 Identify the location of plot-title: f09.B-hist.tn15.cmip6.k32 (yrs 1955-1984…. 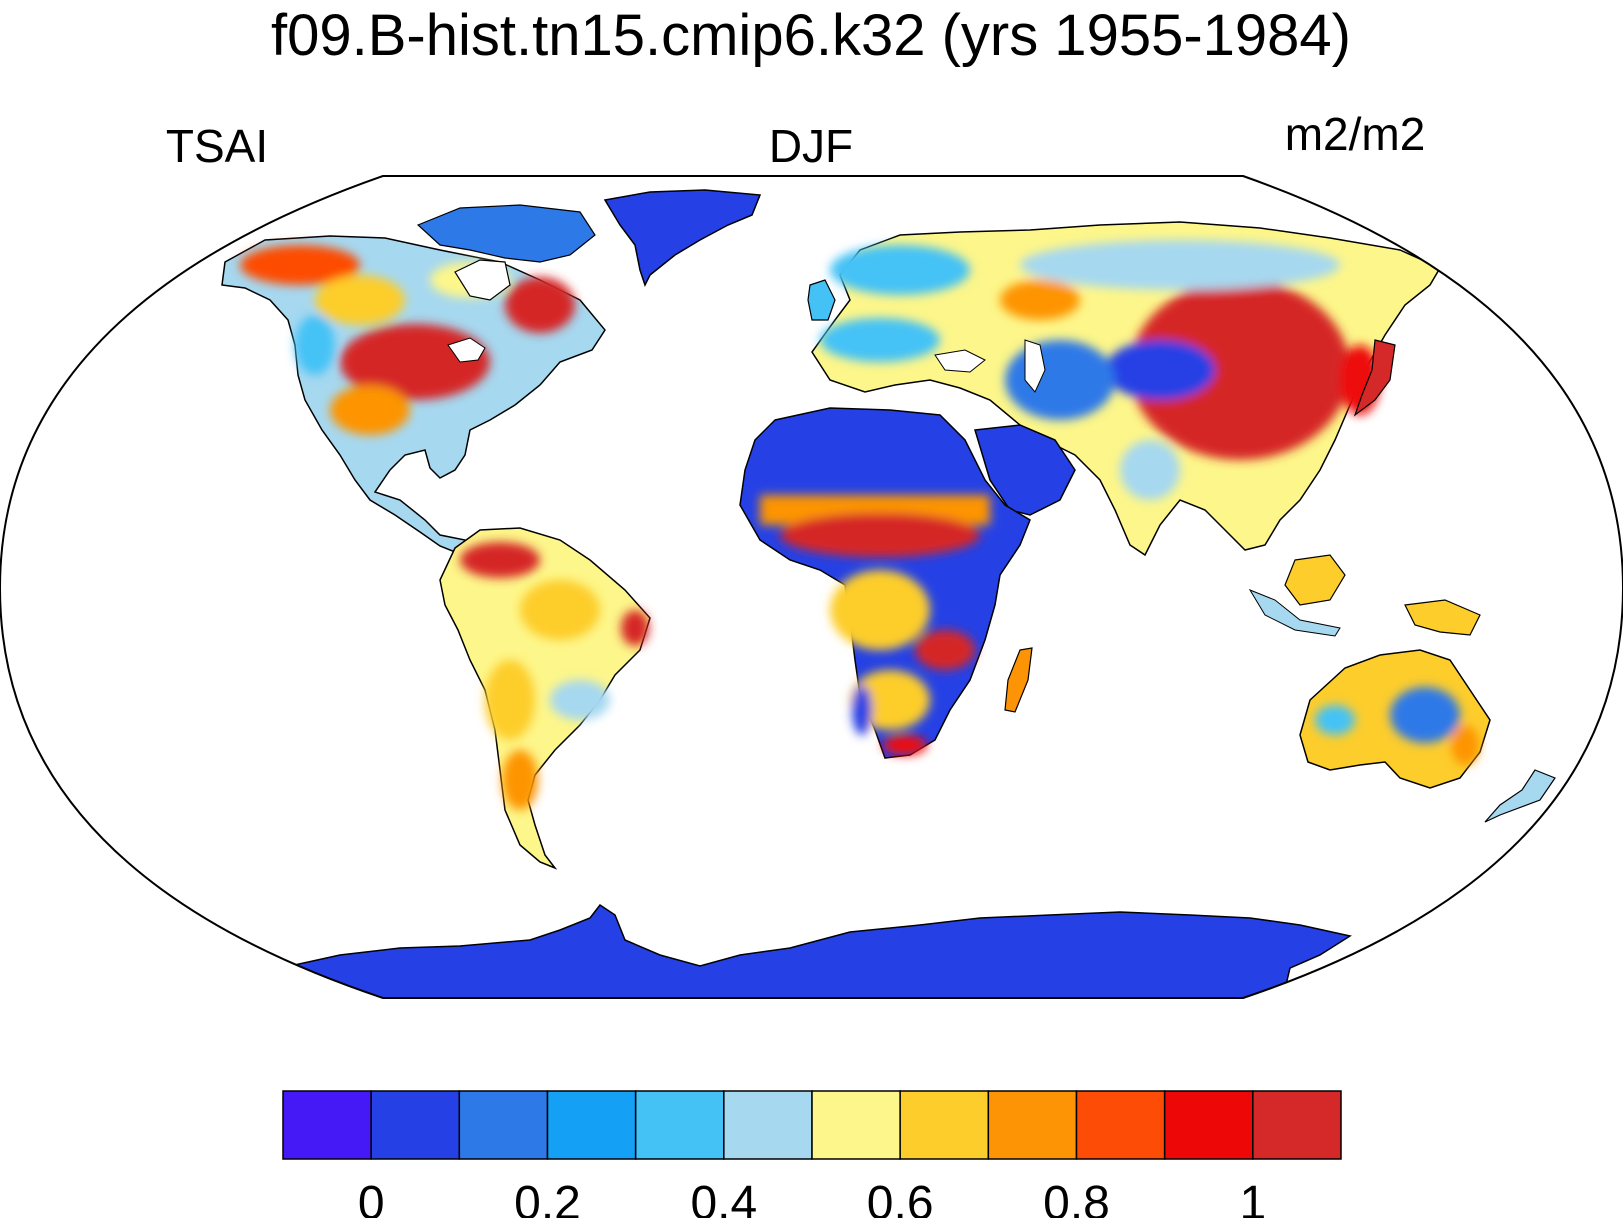
(811, 35).